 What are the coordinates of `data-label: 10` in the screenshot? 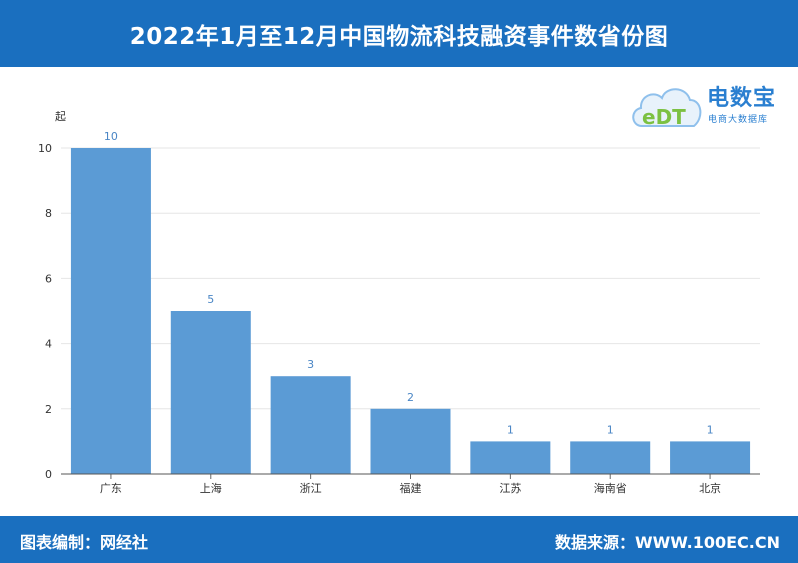 It's located at (111, 136).